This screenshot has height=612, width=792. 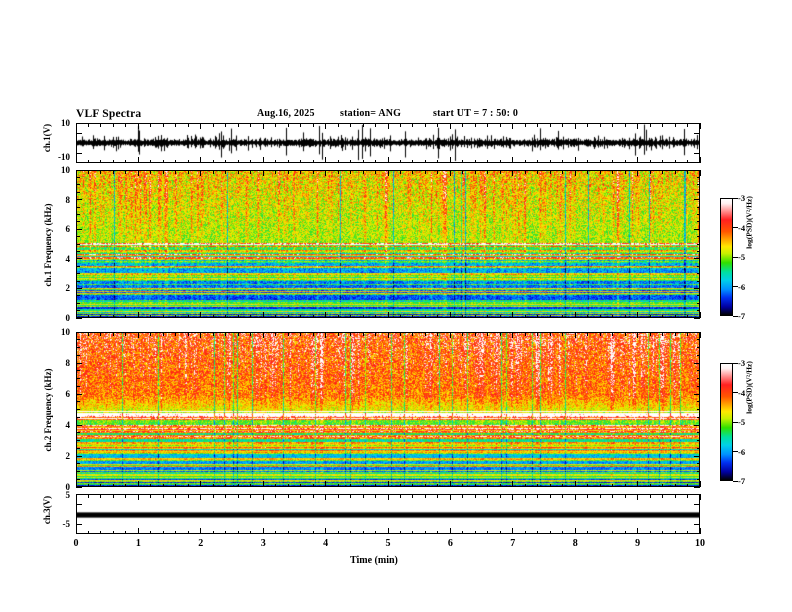 What do you see at coordinates (742, 316) in the screenshot?
I see `colorbar-tick-label: -7` at bounding box center [742, 316].